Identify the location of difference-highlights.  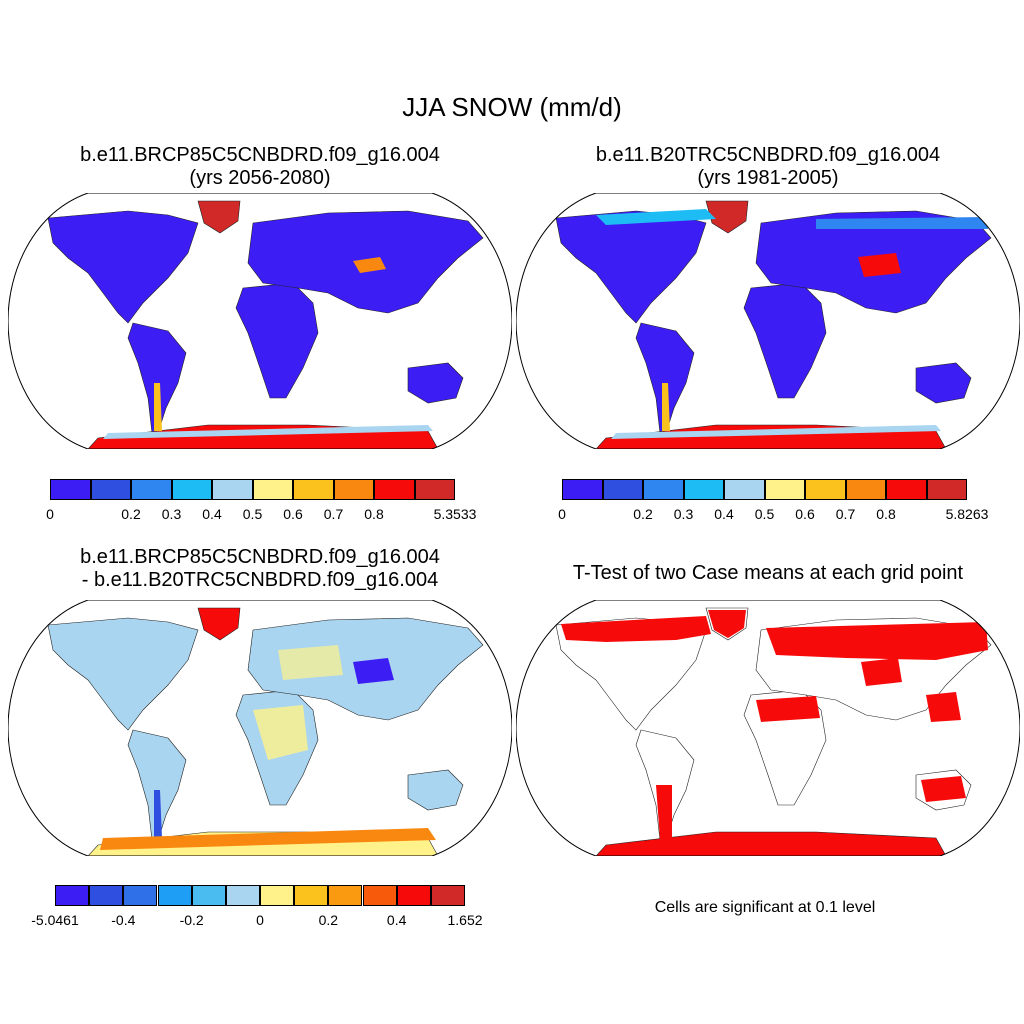
(268, 747).